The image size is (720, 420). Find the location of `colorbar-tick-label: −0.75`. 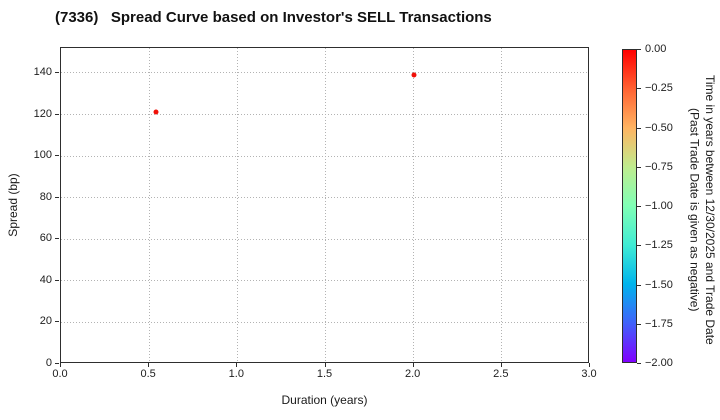

colorbar-tick-label: −0.75 is located at coordinates (659, 166).